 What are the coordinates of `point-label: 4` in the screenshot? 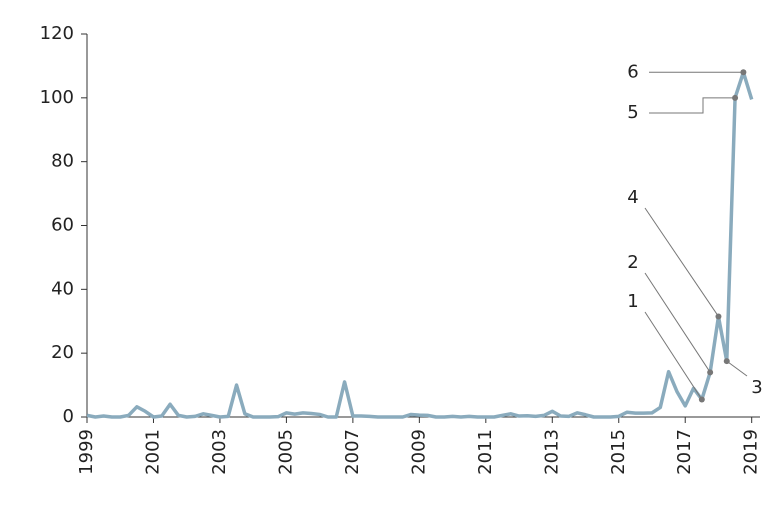 It's located at (632, 197).